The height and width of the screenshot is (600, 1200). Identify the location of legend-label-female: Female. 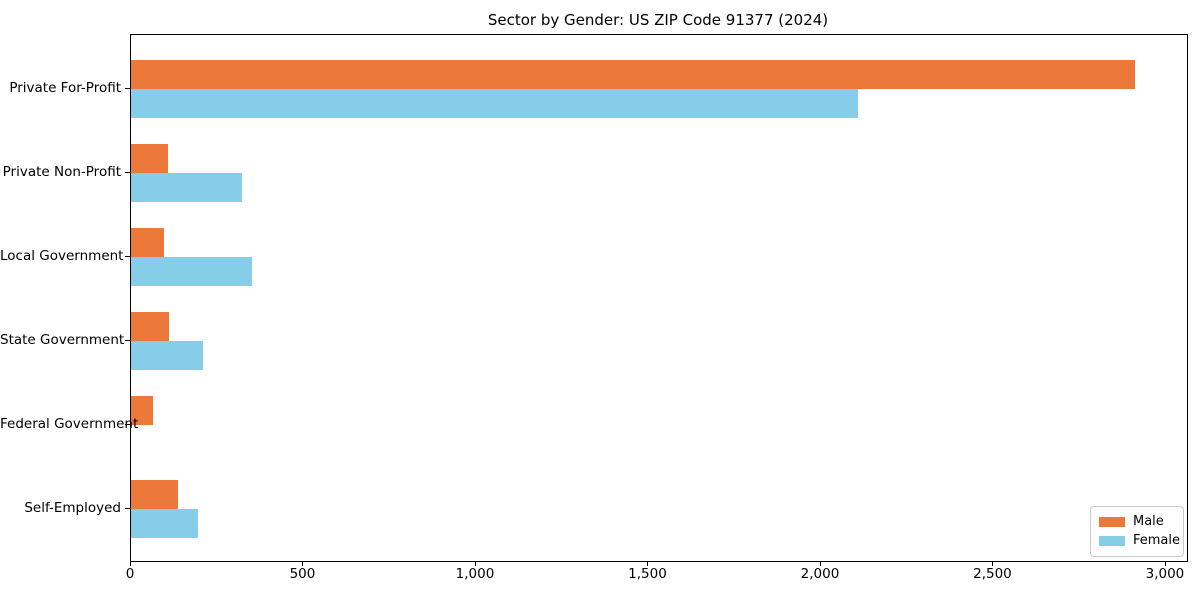
(1157, 540).